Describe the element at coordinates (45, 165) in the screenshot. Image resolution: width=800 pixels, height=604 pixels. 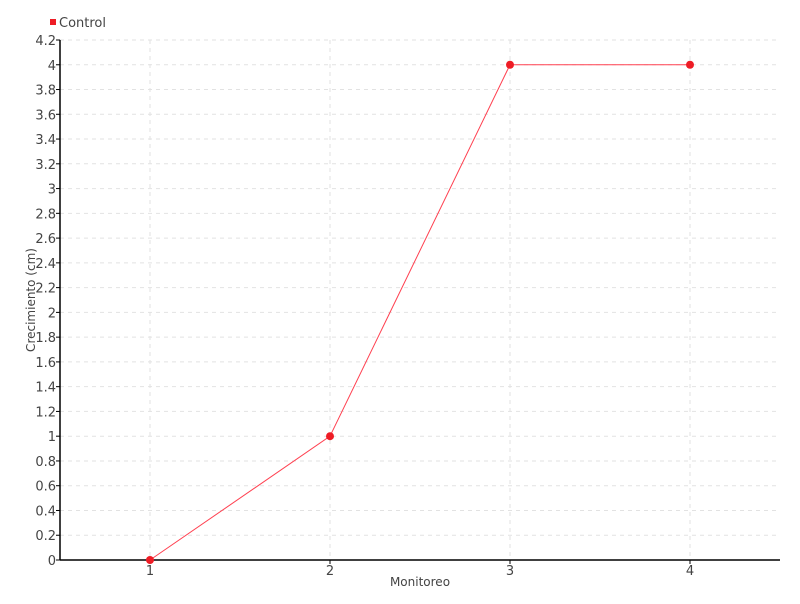
I see `y-tick-label: 3.2` at that location.